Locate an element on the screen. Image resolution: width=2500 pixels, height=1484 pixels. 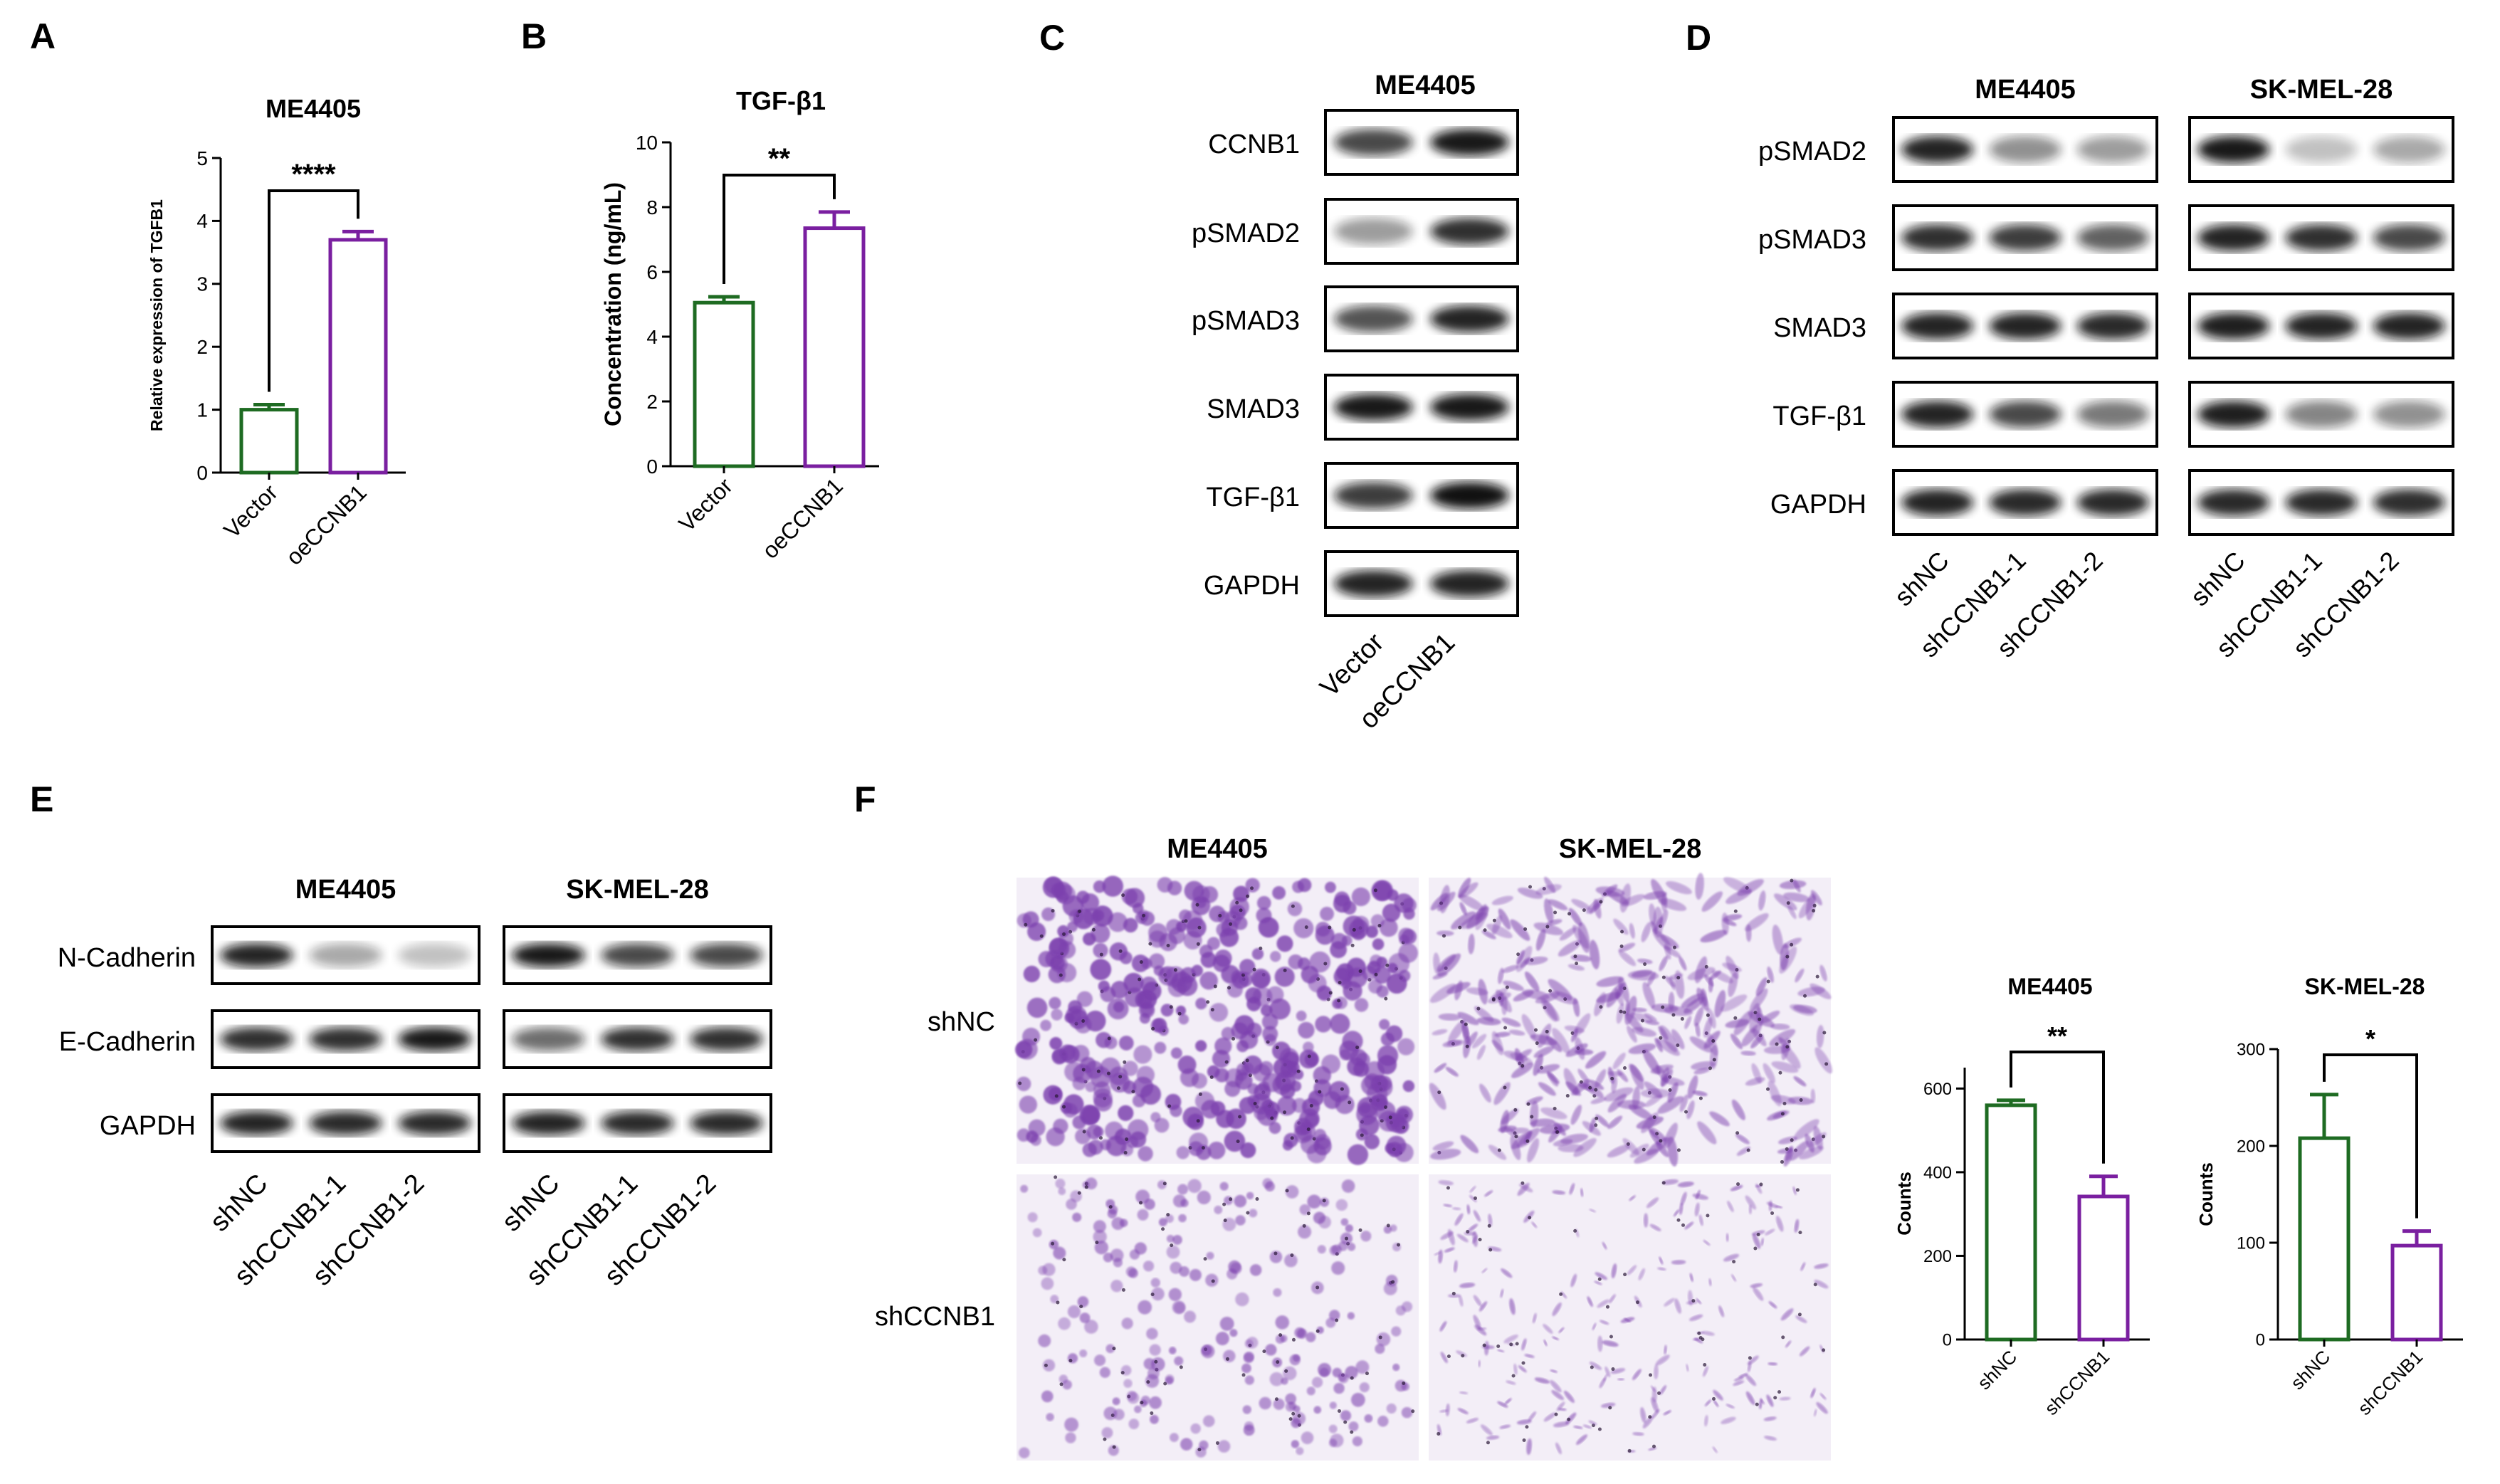
y-axis-label: Relative expression of TGFB1 is located at coordinates (156, 315).